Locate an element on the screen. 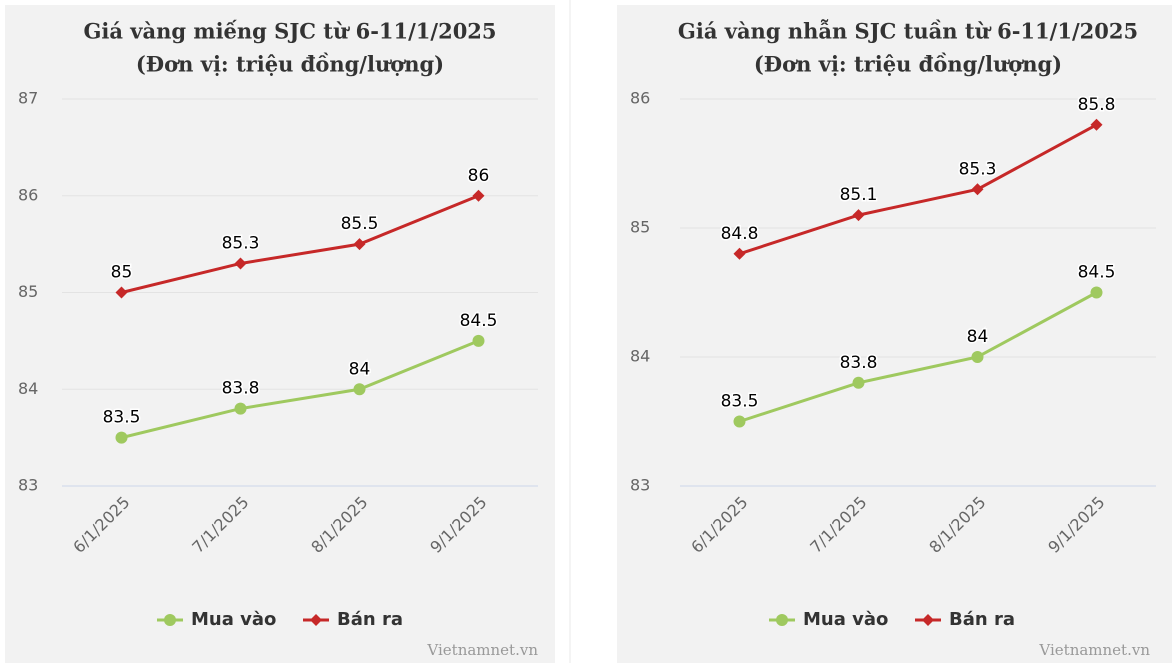 The height and width of the screenshot is (663, 1176). data-label: 85.5 is located at coordinates (360, 224).